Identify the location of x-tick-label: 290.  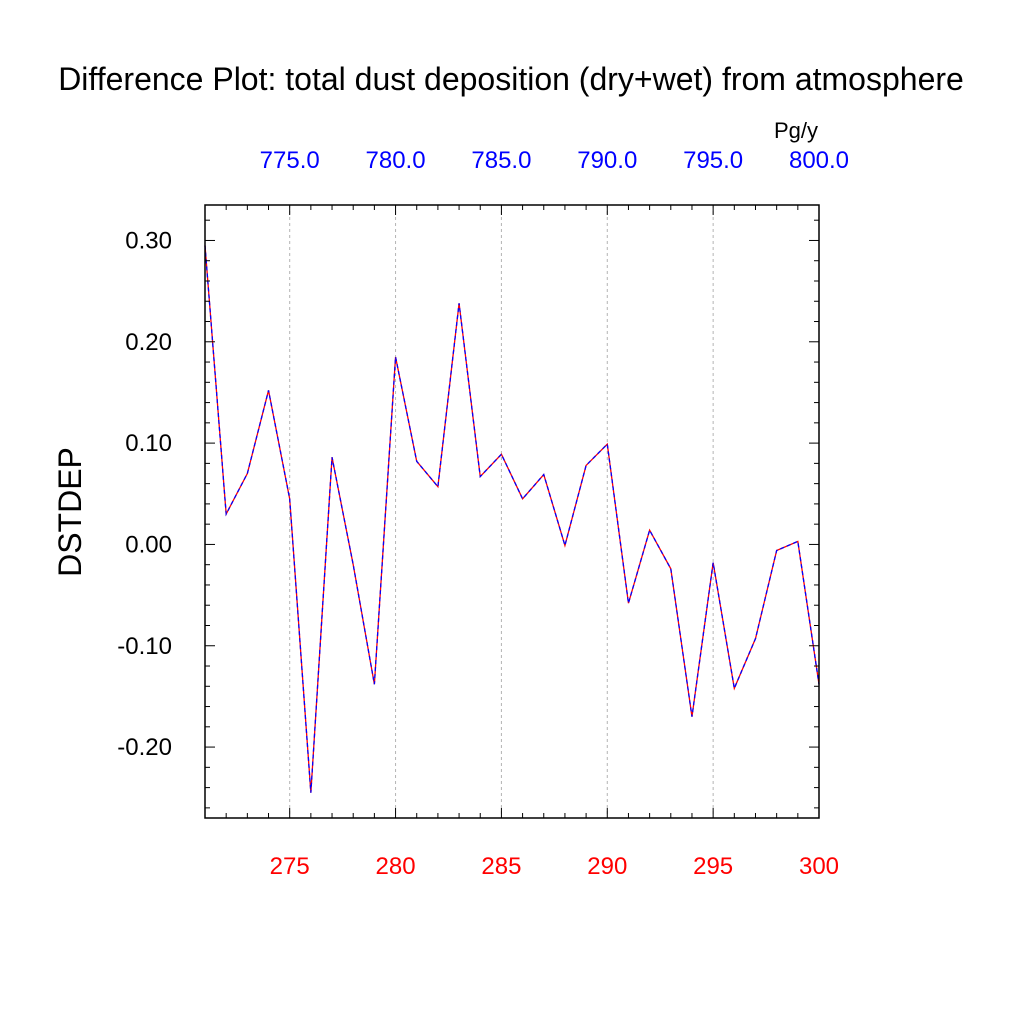
(607, 866).